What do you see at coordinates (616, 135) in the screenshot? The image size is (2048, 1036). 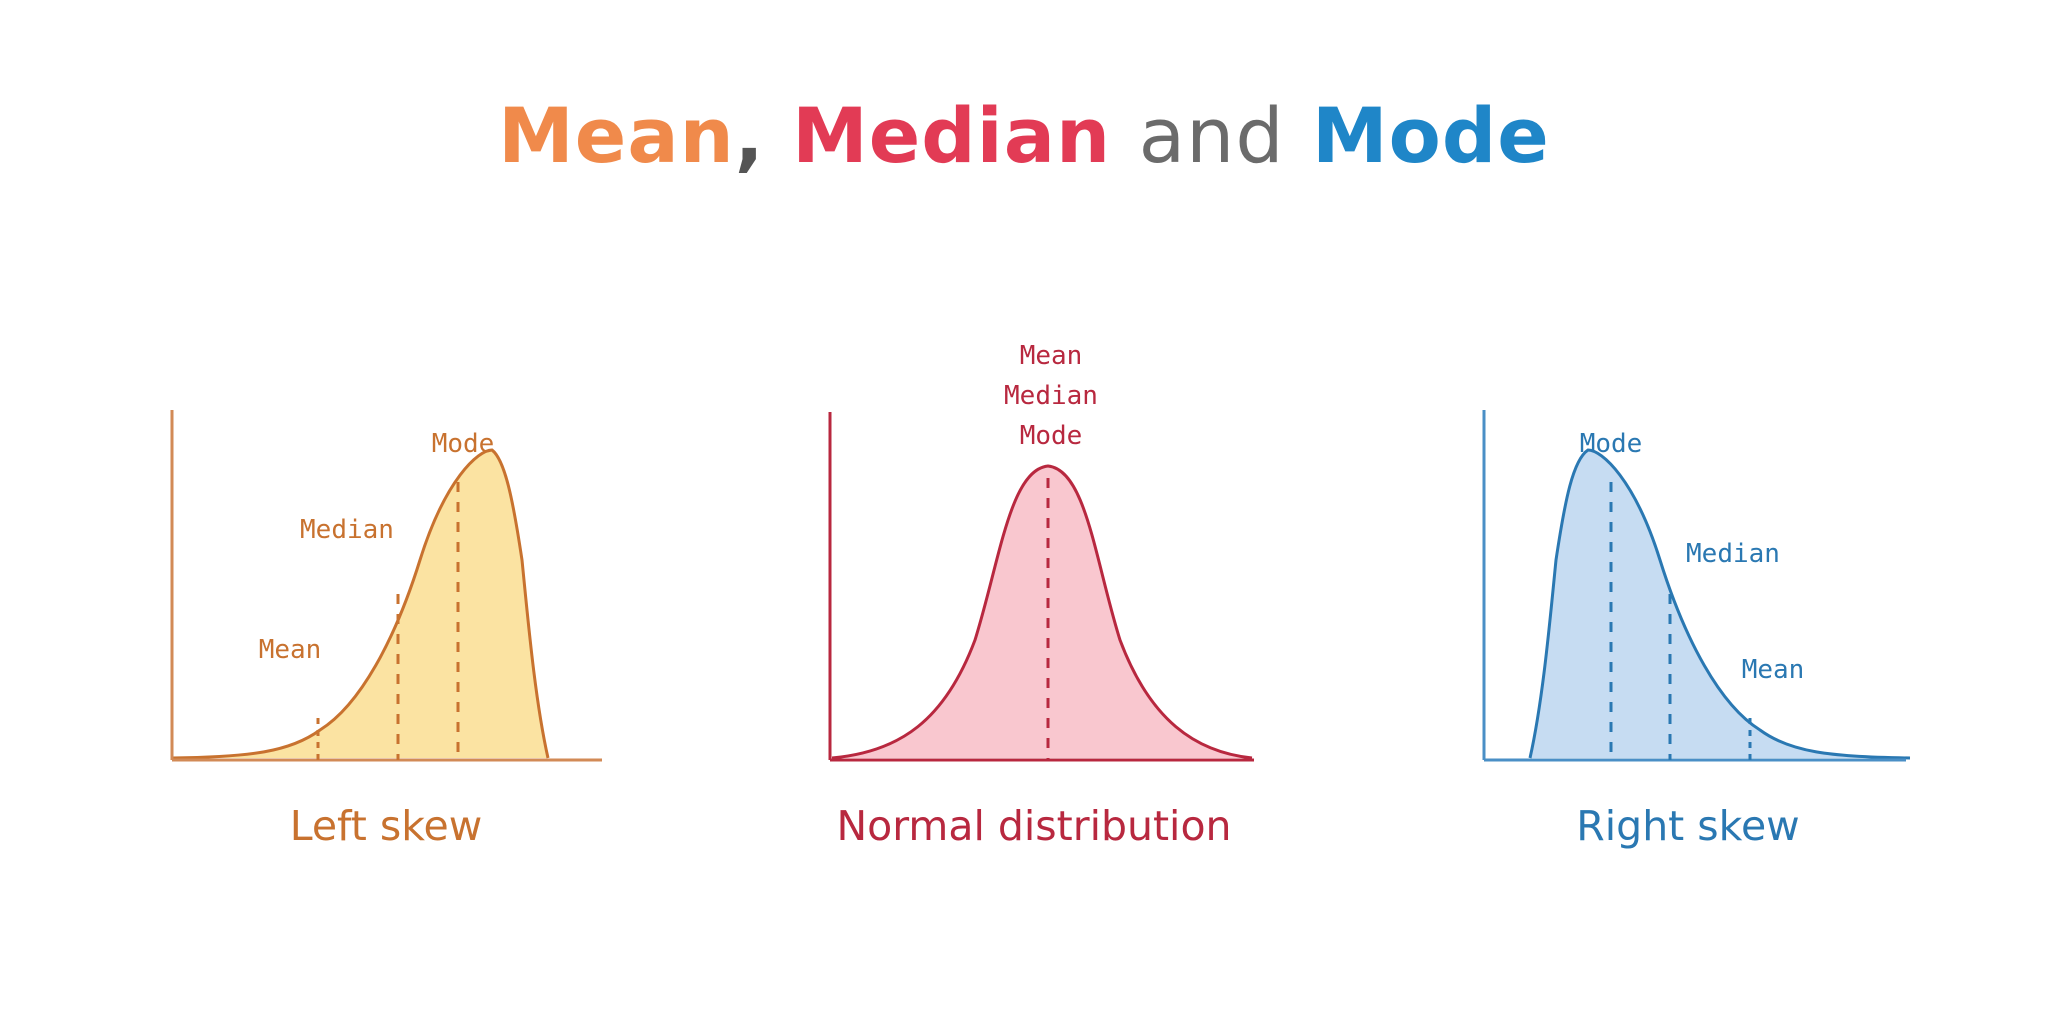 I see `title-mean: Mean` at bounding box center [616, 135].